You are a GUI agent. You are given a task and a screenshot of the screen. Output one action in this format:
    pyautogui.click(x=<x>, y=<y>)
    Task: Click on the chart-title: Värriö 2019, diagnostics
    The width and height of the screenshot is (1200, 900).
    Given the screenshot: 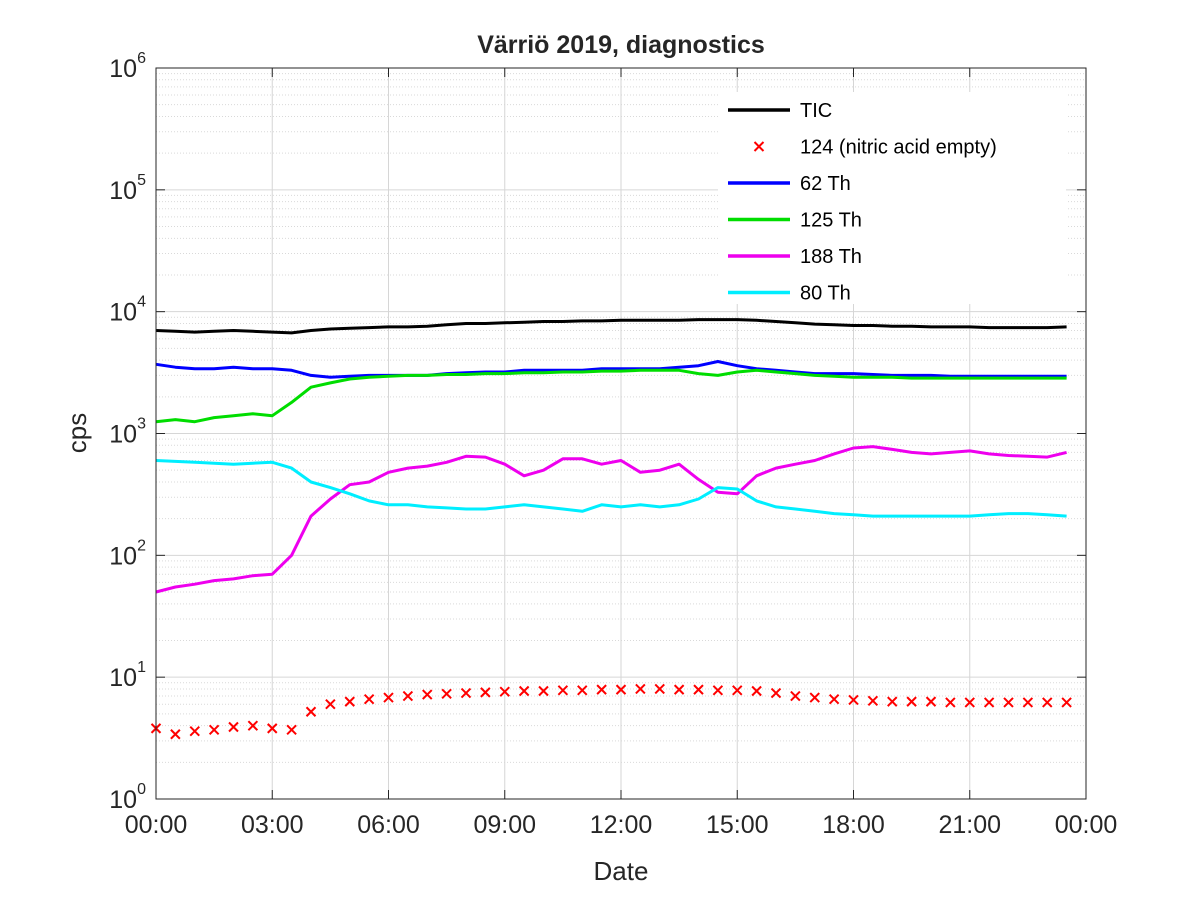 What is the action you would take?
    pyautogui.click(x=621, y=45)
    